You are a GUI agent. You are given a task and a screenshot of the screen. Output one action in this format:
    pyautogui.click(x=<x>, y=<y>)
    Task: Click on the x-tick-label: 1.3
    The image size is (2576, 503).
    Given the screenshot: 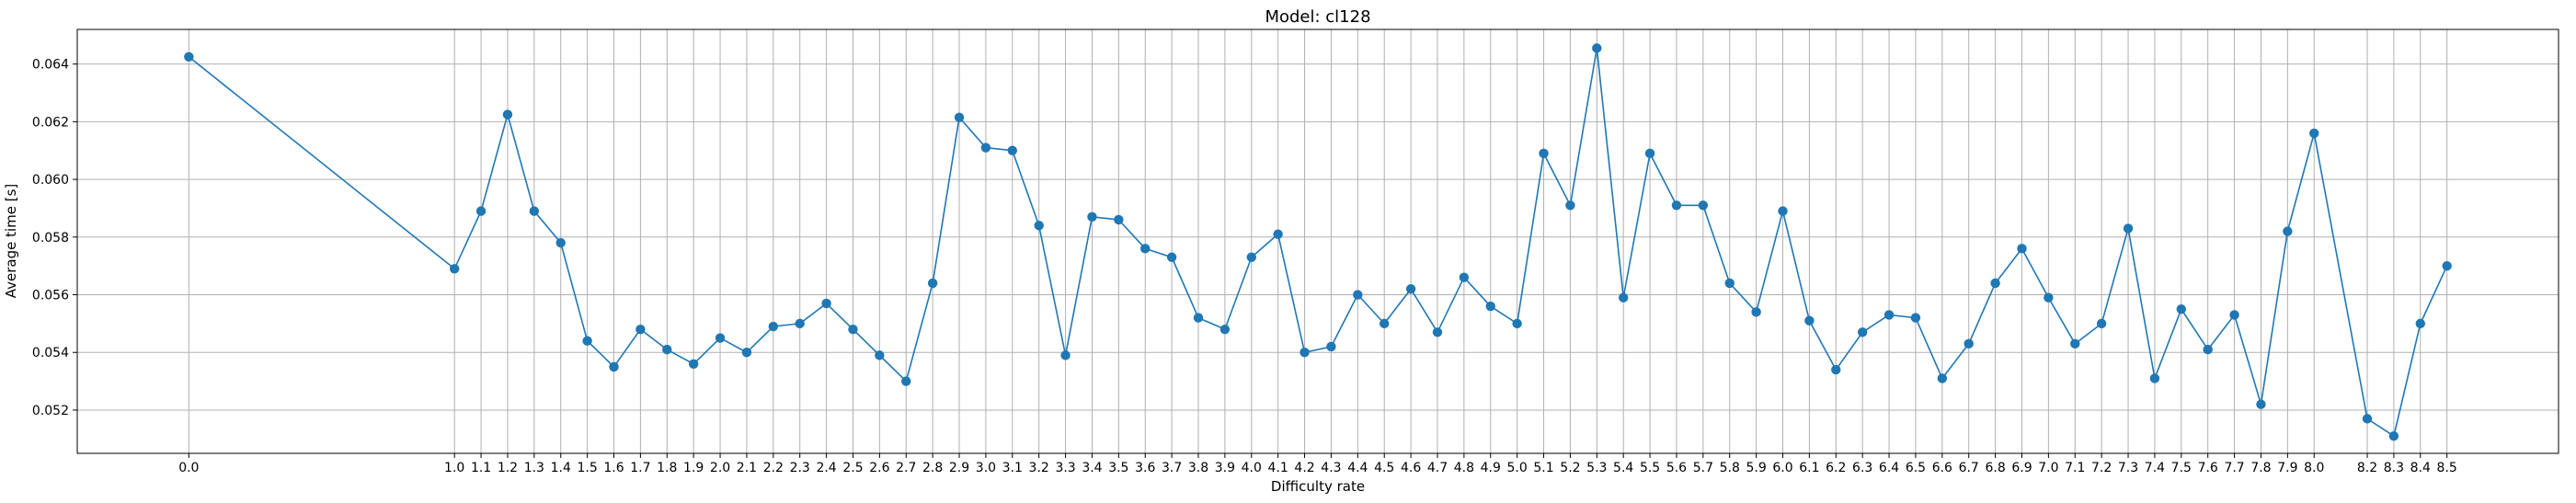 What is the action you would take?
    pyautogui.click(x=534, y=468)
    